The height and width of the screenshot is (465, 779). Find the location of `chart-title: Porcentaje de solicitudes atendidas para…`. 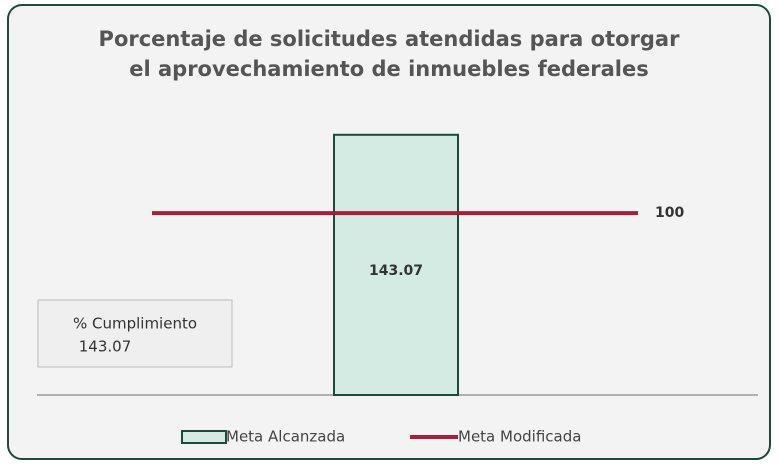

chart-title: Porcentaje de solicitudes atendidas para… is located at coordinates (390, 39).